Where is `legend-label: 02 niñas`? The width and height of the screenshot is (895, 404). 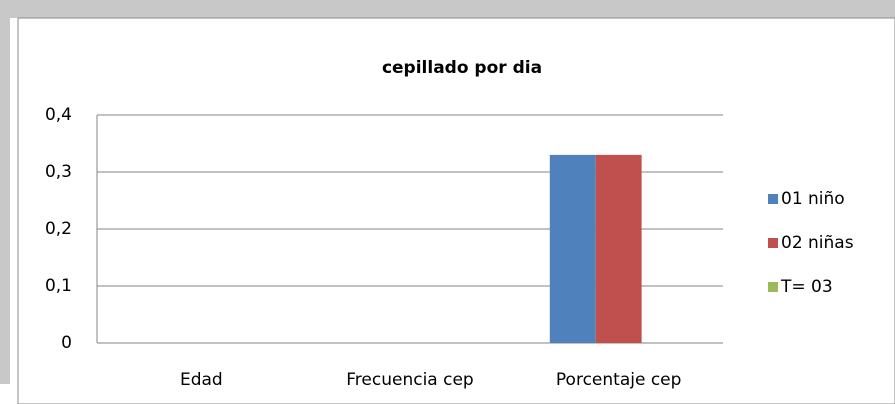 legend-label: 02 niñas is located at coordinates (817, 243).